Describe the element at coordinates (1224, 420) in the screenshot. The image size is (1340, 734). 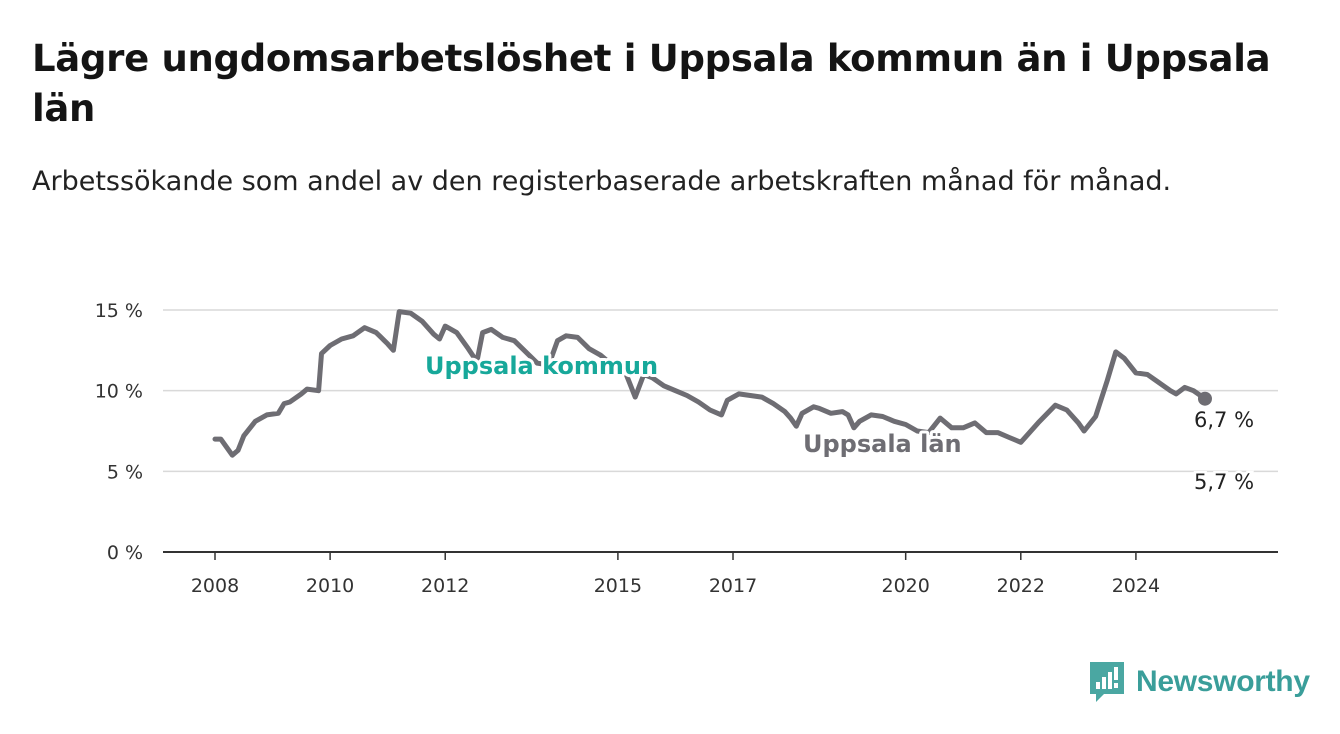
I see `end-value-label-uppsala-l-n: 6,7 %` at that location.